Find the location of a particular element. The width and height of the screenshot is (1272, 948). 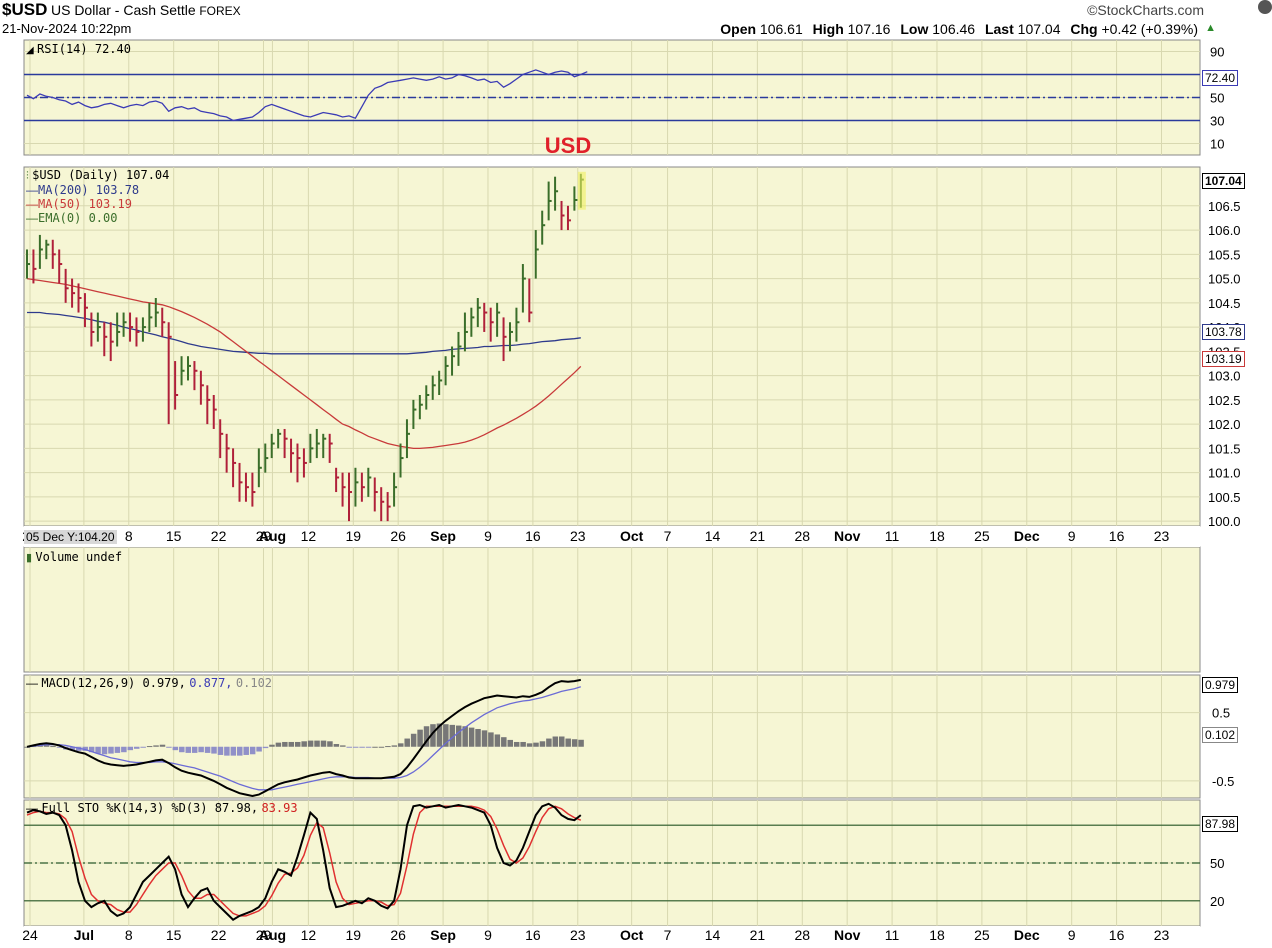

x-tick-label: 14 is located at coordinates (713, 536).